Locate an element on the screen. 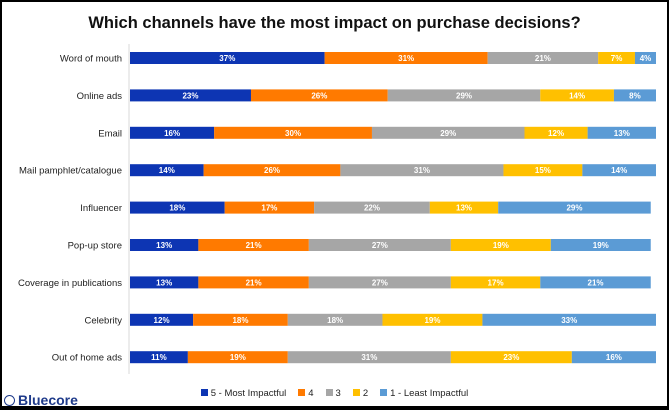 The image size is (669, 410). y-tick-label: Pop-up store is located at coordinates (95, 246).